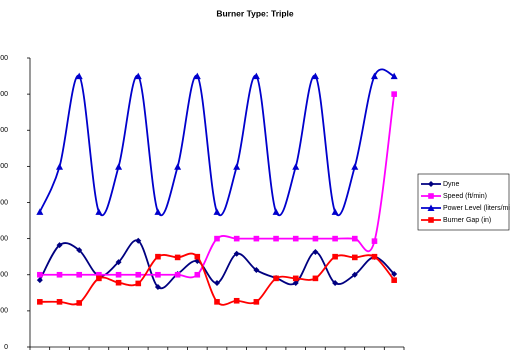  I want to click on y-tick-label: 600, so click(4, 130).